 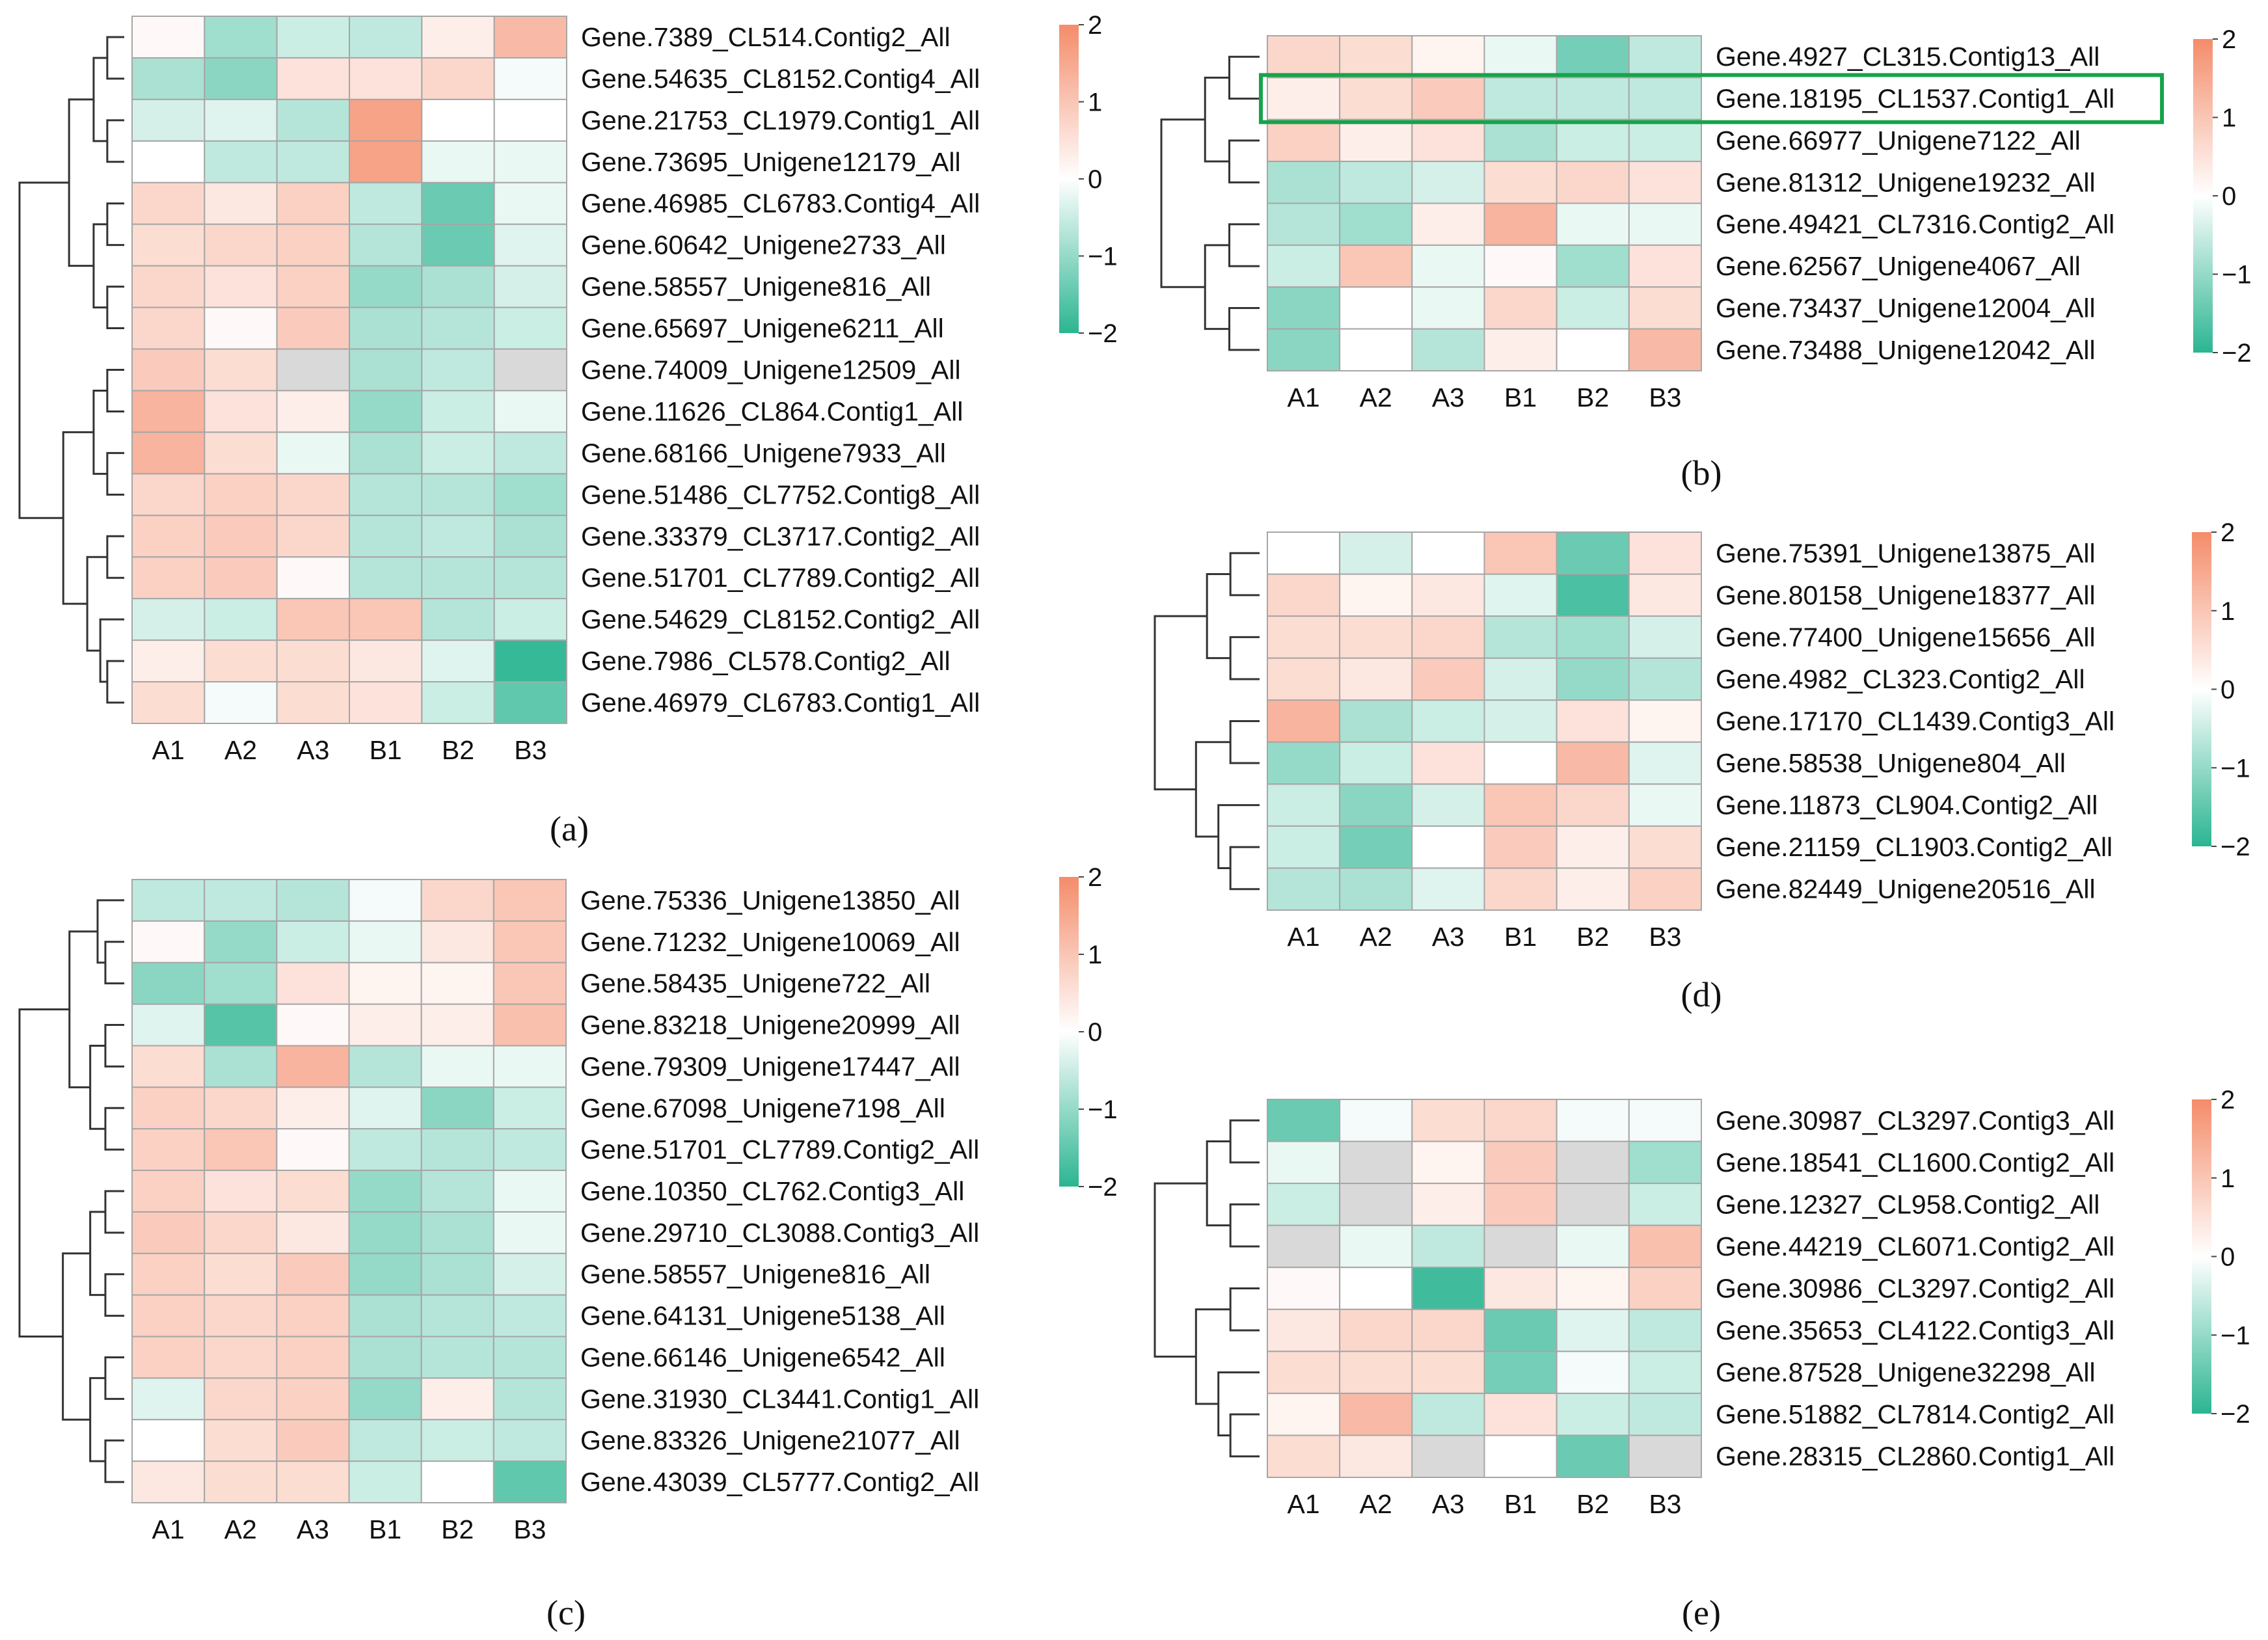 What do you see at coordinates (771, 162) in the screenshot?
I see `row-label: Gene.73695_Unigene12179_All` at bounding box center [771, 162].